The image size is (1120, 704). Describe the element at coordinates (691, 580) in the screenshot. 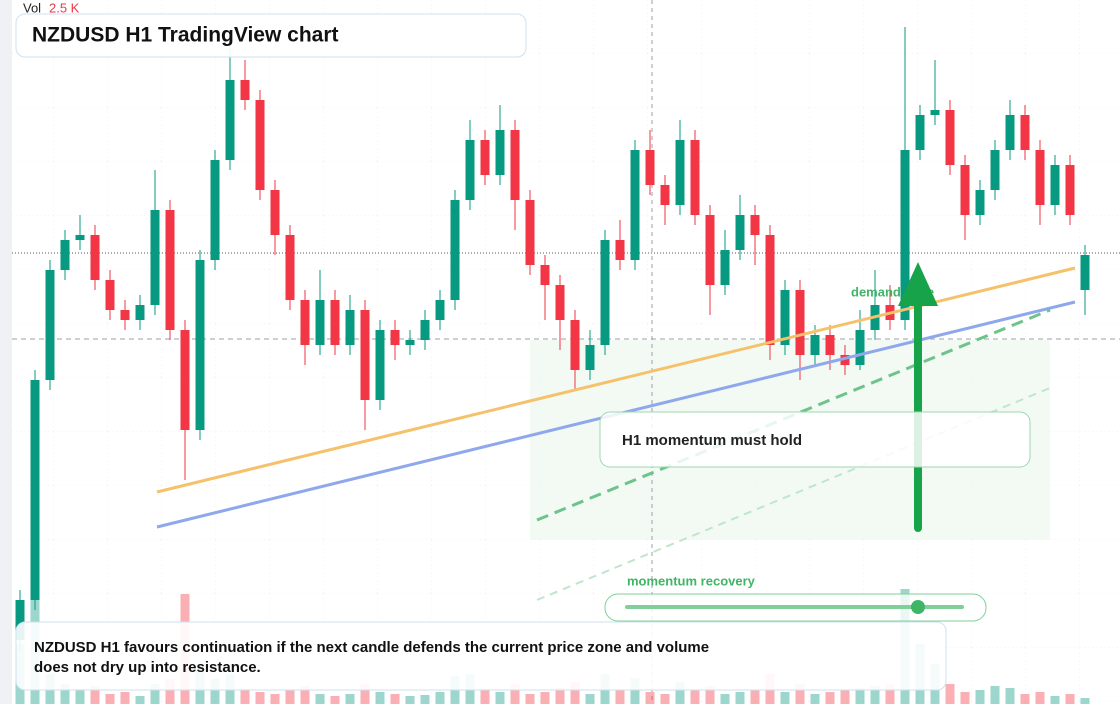

I see `slider-label: momentum recovery` at that location.